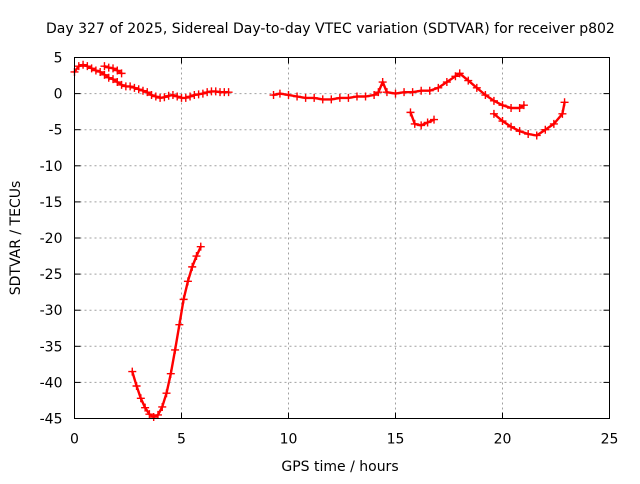 This screenshot has width=640, height=484. What do you see at coordinates (74, 440) in the screenshot?
I see `x-tick-label: 0` at bounding box center [74, 440].